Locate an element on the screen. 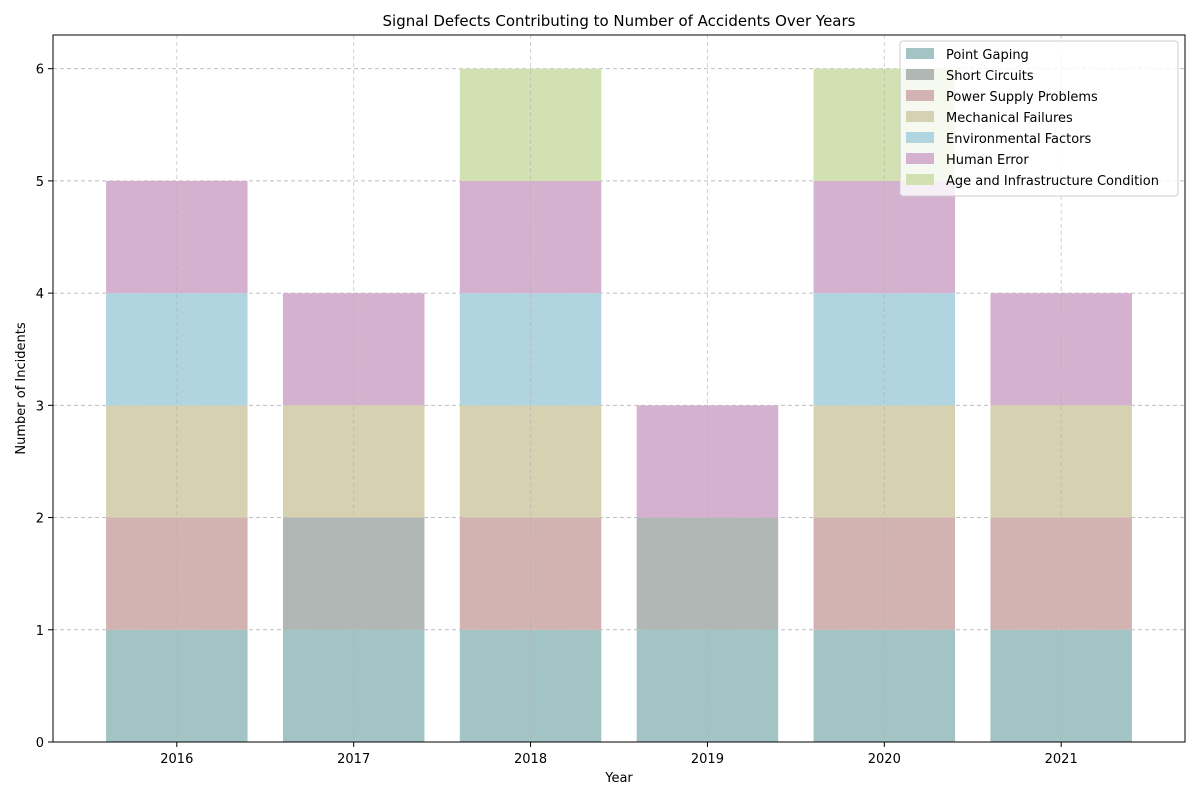 The width and height of the screenshot is (1200, 804). y-tick-label: 2 is located at coordinates (40, 519).